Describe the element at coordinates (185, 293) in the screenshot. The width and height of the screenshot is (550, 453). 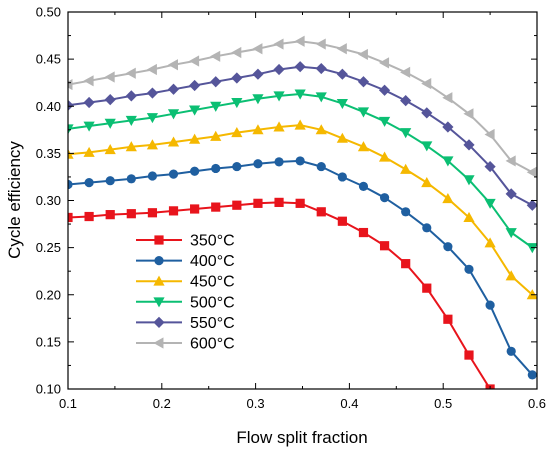
I see `legend: 350°C 400°C 450°C 500°C 550°C 600°C` at that location.